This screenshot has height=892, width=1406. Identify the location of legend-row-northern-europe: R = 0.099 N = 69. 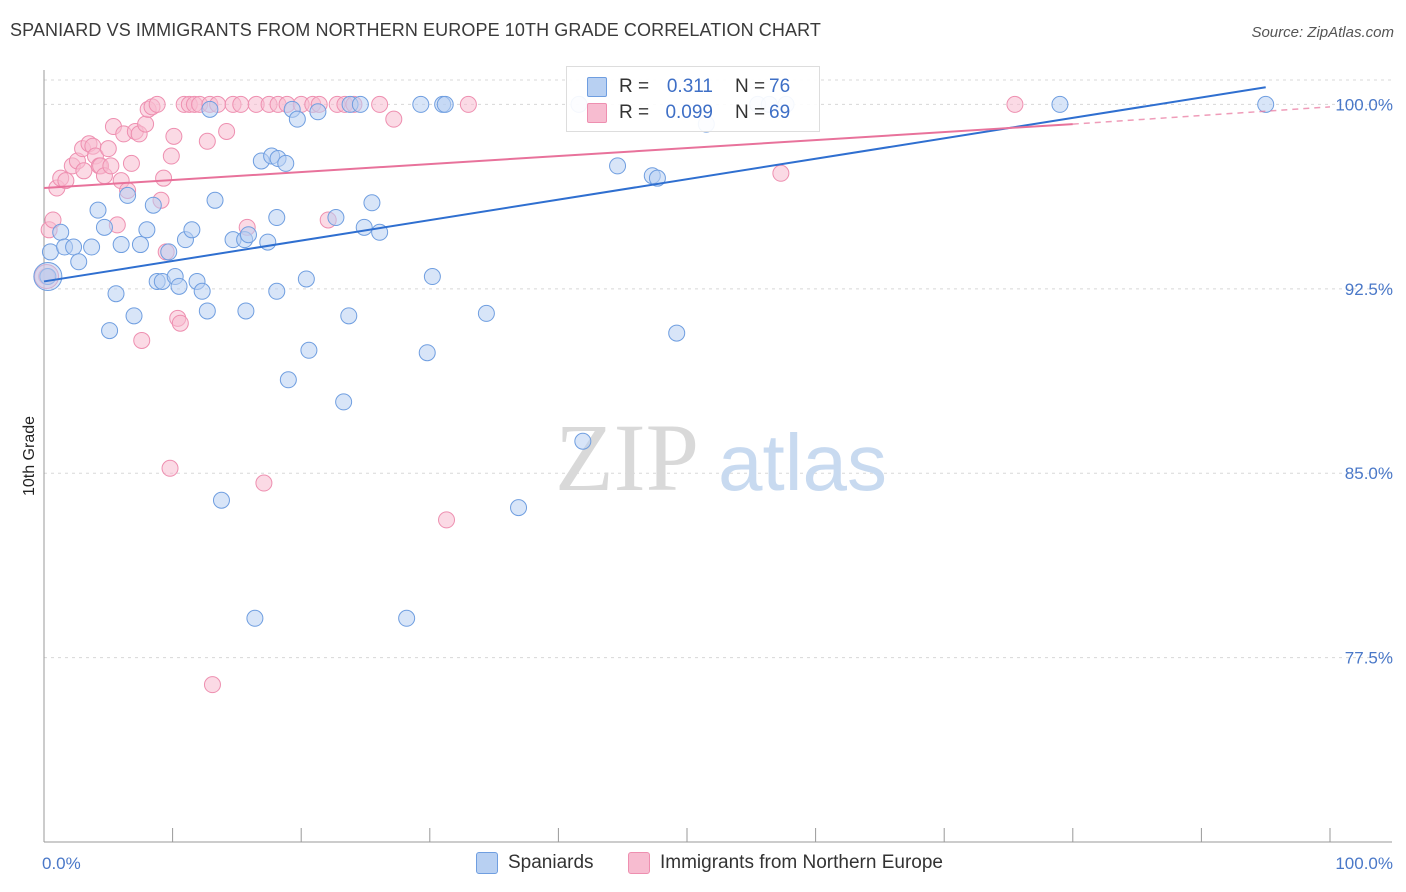
(688, 113).